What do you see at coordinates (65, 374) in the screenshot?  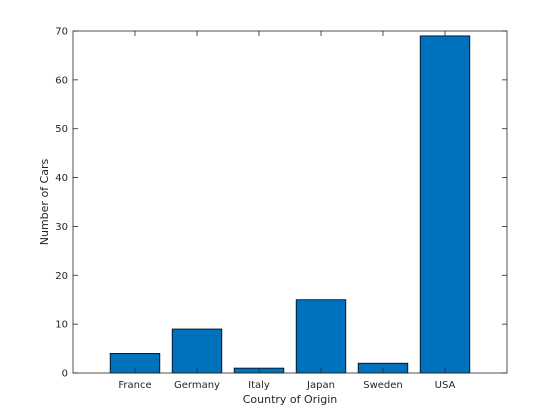 I see `y-tick-label: 0` at bounding box center [65, 374].